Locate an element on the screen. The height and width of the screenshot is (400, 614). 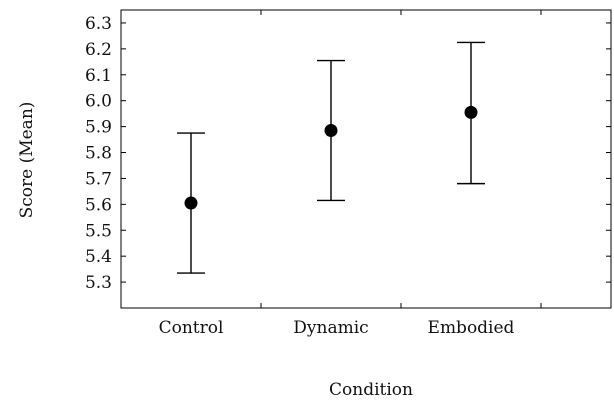
data-points is located at coordinates (331, 157).